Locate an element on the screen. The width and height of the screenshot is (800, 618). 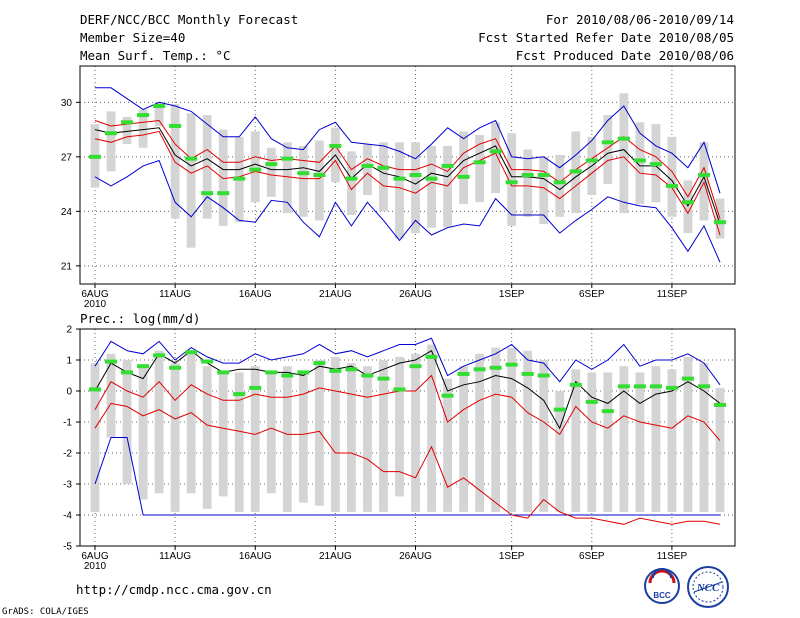
temp-x-tick-label: 21AUG is located at coordinates (335, 294).